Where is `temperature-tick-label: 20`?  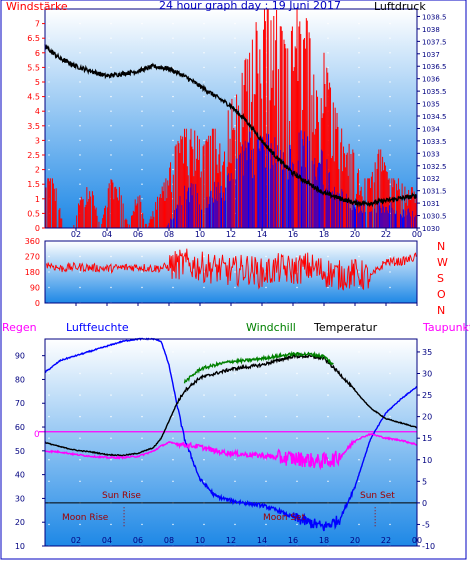 temperature-tick-label: 20 is located at coordinates (427, 417).